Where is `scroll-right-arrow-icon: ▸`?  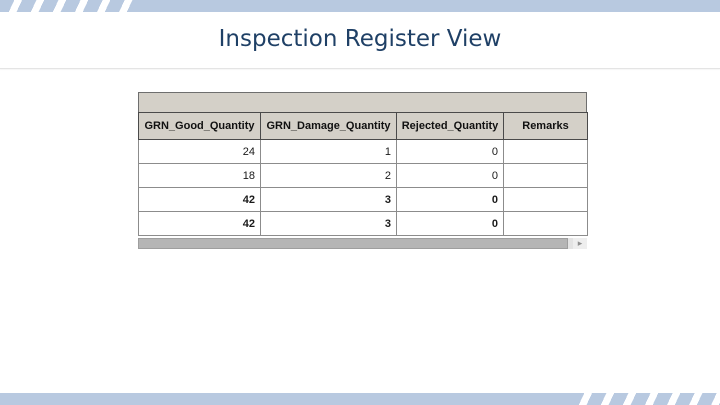
scroll-right-arrow-icon: ▸ is located at coordinates (580, 243).